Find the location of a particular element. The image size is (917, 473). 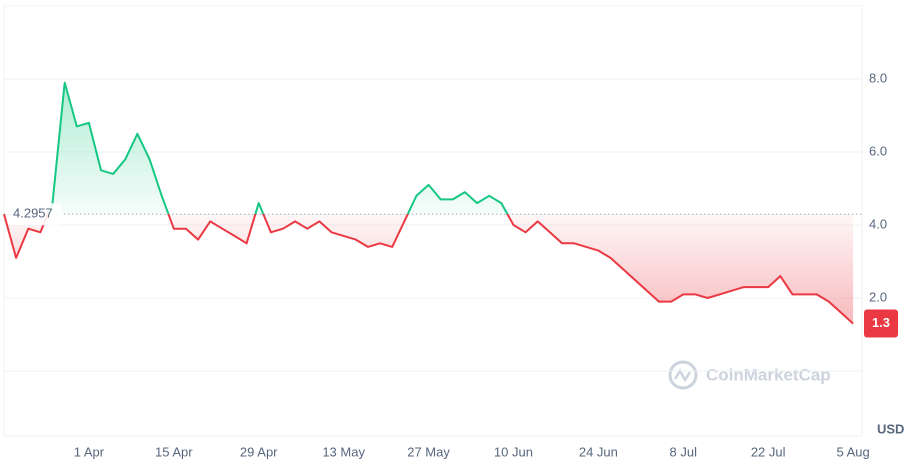

watermark: CoinMarketCap is located at coordinates (749, 375).